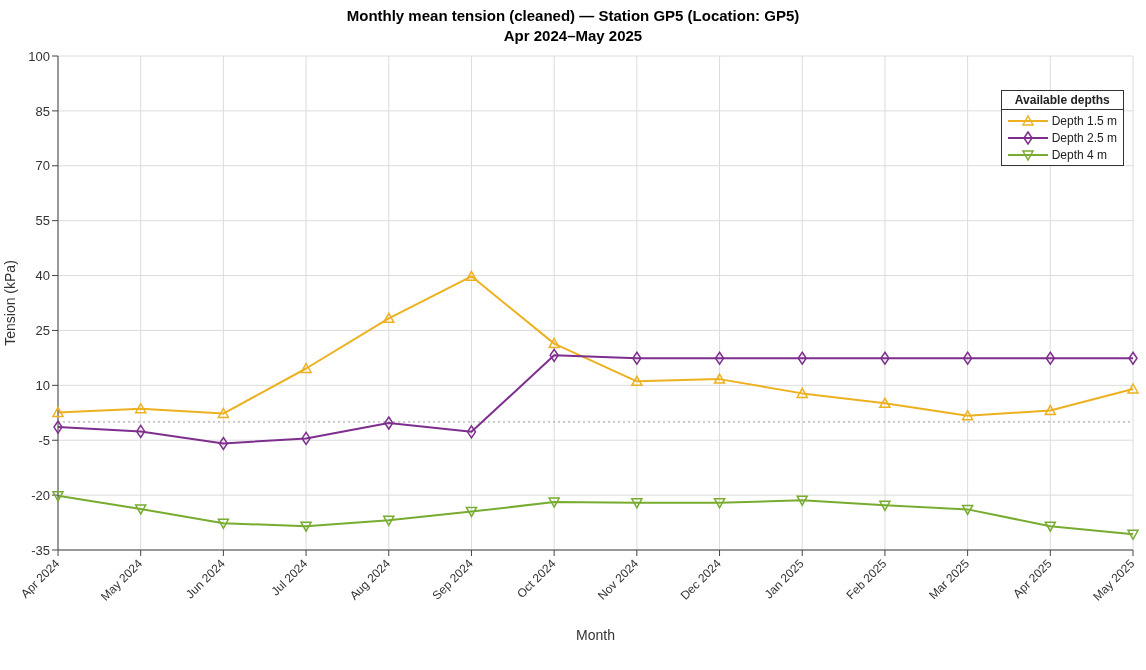 This screenshot has width=1146, height=670. I want to click on legend-label: Depth 4 m, so click(1079, 154).